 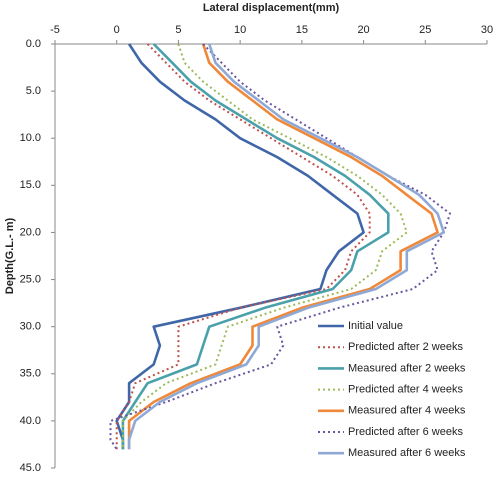 I want to click on x-tick-label: -5, so click(x=55, y=30).